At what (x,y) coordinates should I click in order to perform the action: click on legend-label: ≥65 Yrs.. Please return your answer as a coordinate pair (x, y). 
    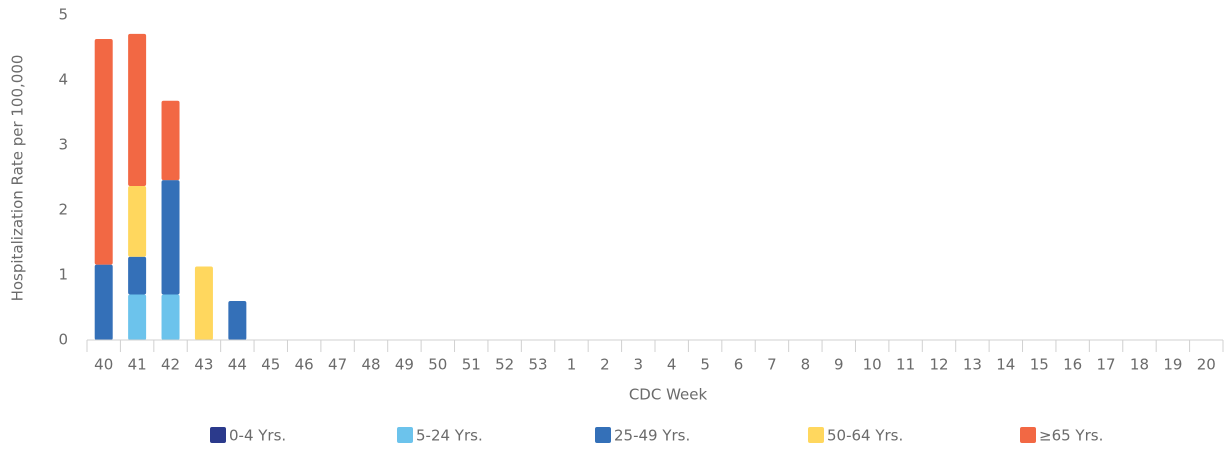
    Looking at the image, I should click on (1071, 436).